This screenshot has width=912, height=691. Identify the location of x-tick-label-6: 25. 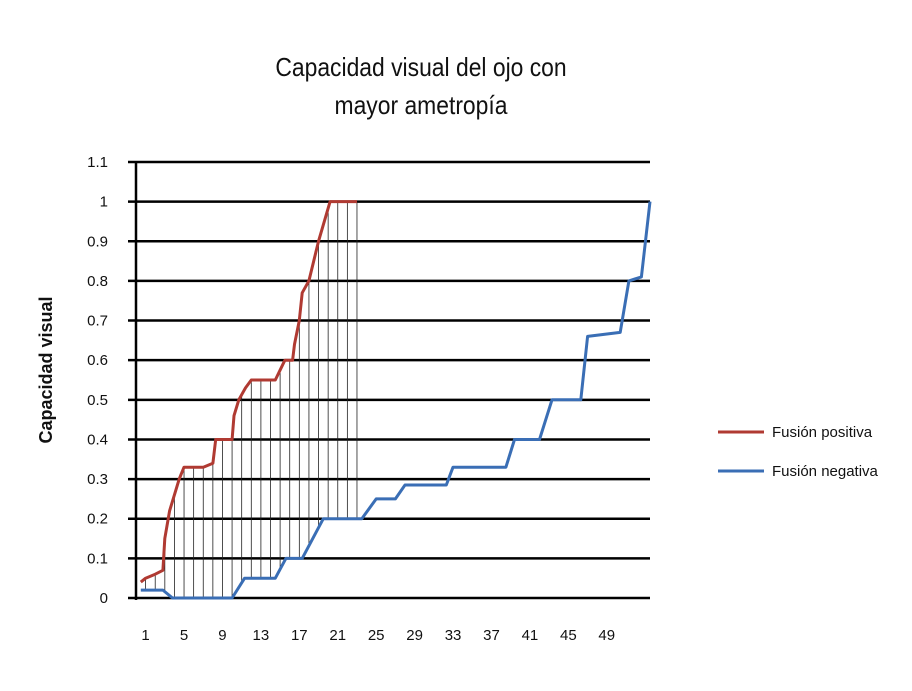
(376, 635).